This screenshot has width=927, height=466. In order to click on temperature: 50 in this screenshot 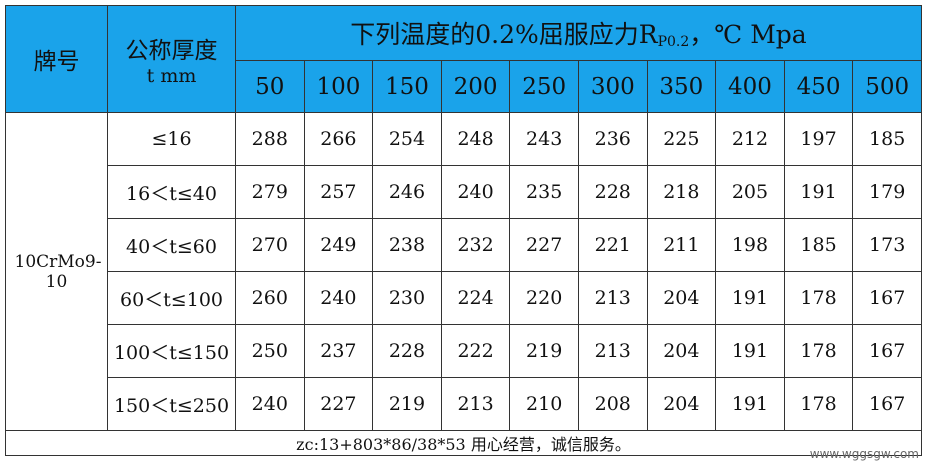, I will do `click(270, 86)`.